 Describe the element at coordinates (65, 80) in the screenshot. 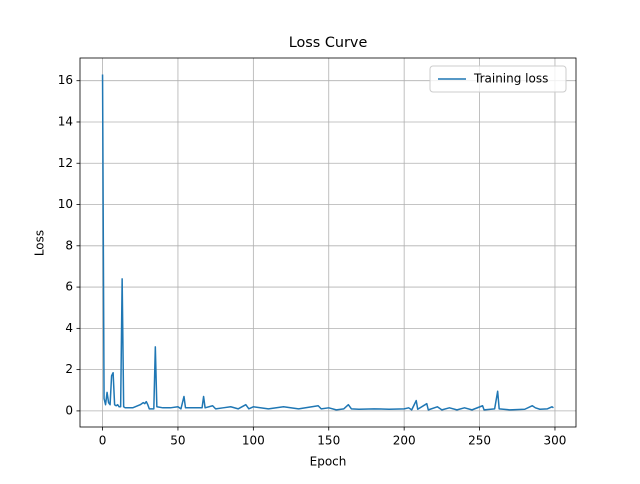

I see `y-tick-label: 16` at that location.